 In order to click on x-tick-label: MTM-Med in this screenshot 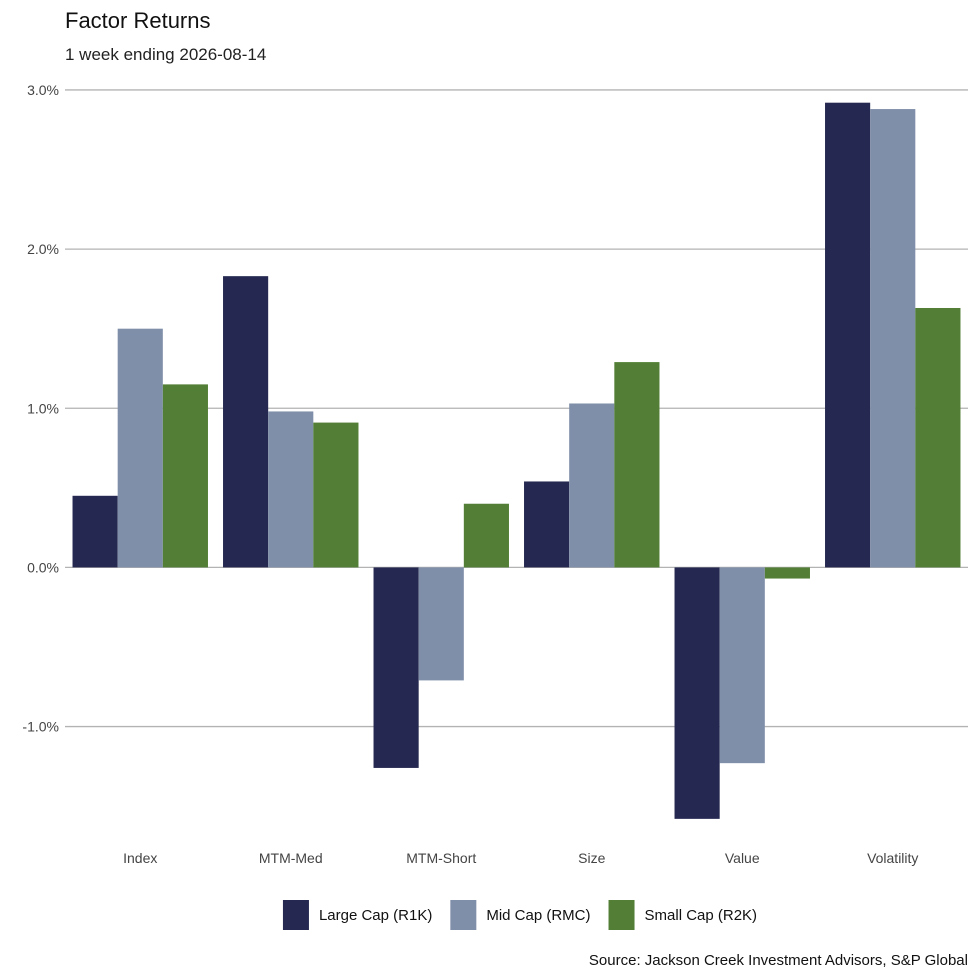, I will do `click(291, 858)`.